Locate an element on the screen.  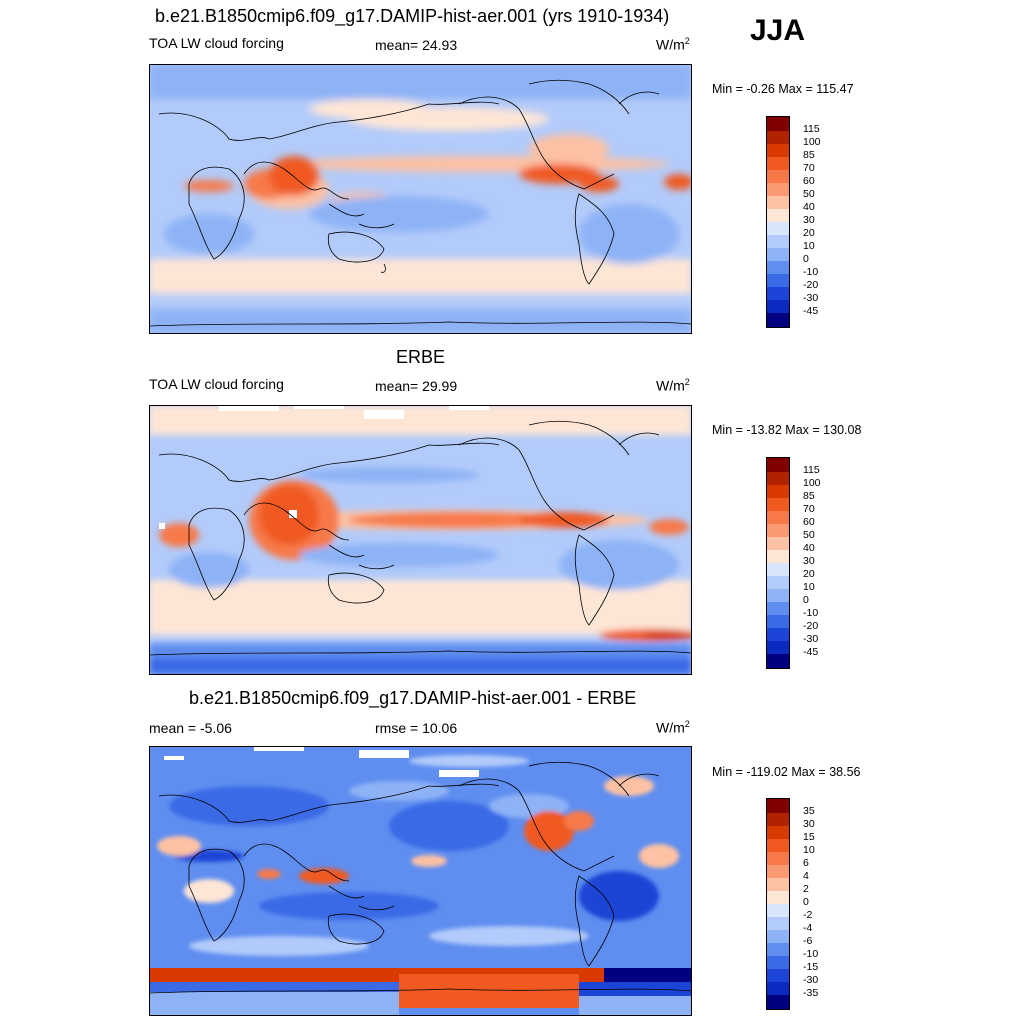
panel3-cbar-label: 10 is located at coordinates (809, 850).